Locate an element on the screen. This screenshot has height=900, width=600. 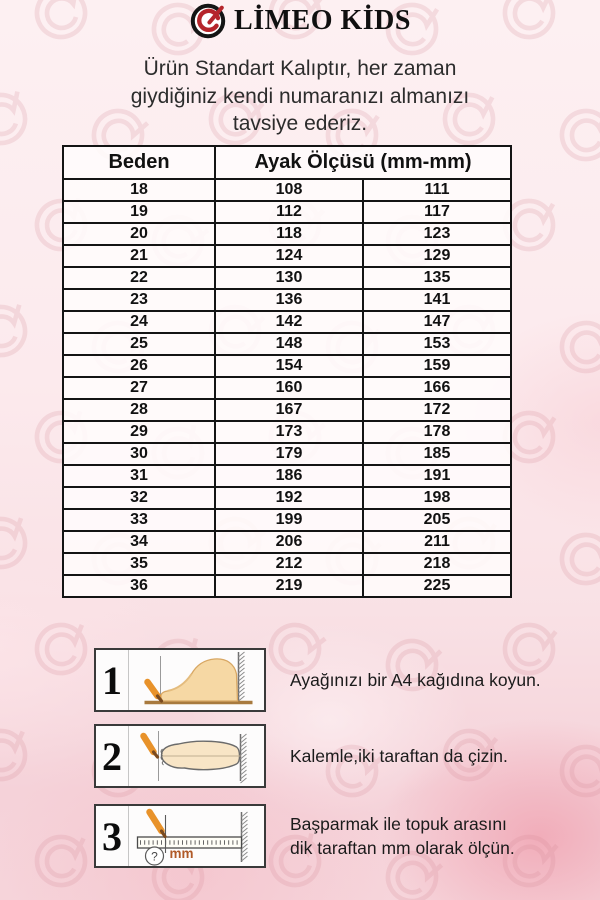
step-2-number: 2 is located at coordinates (112, 756).